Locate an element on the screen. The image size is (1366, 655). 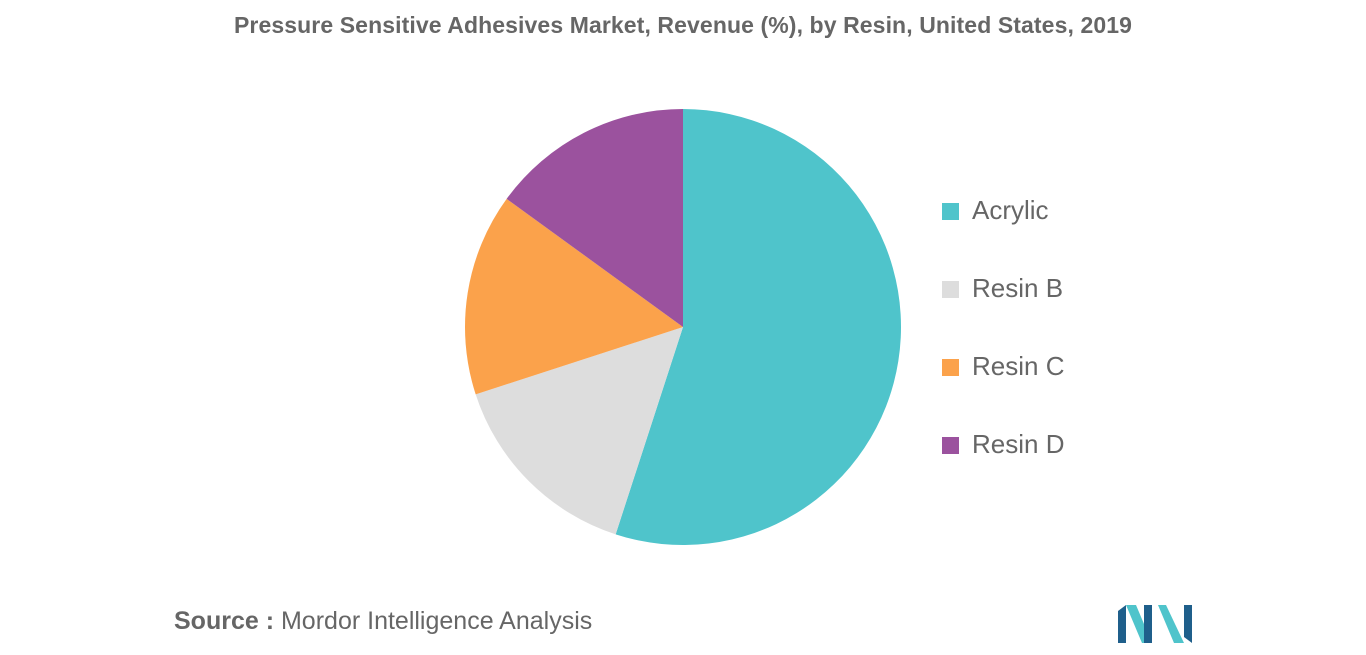
mordor-intelligence-logo-icon is located at coordinates (1155, 624).